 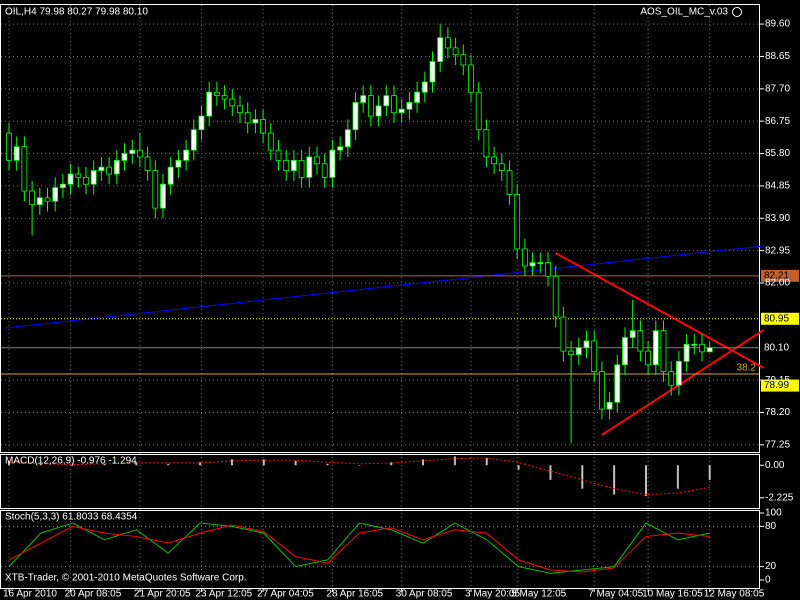 What do you see at coordinates (162, 594) in the screenshot?
I see `x-tick-label: 21 Apr 20:05` at bounding box center [162, 594].